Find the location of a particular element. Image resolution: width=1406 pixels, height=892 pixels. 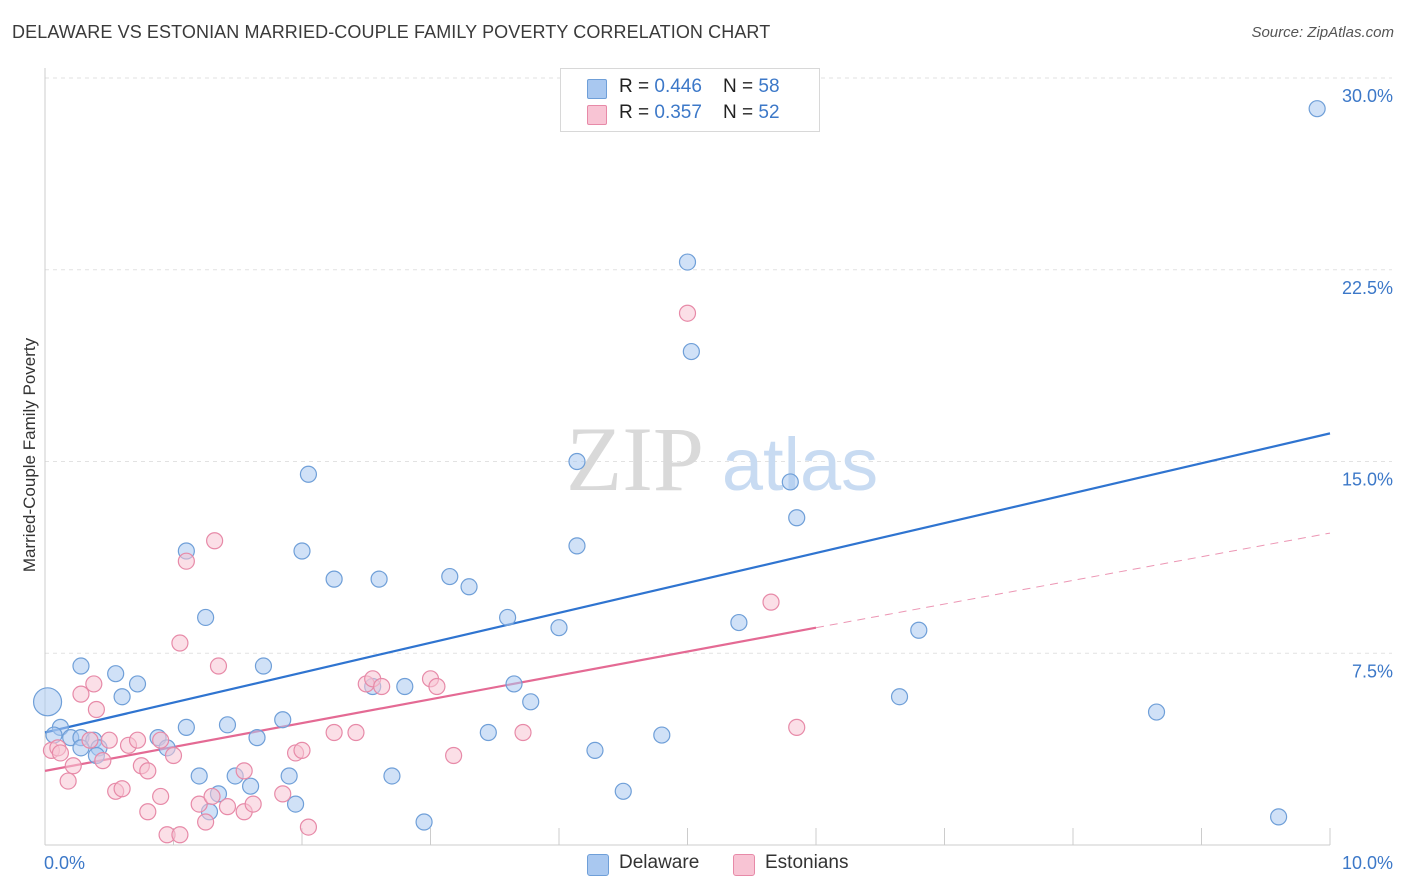

stats-text: R = 0.446 N = 58 is located at coordinates (699, 86).